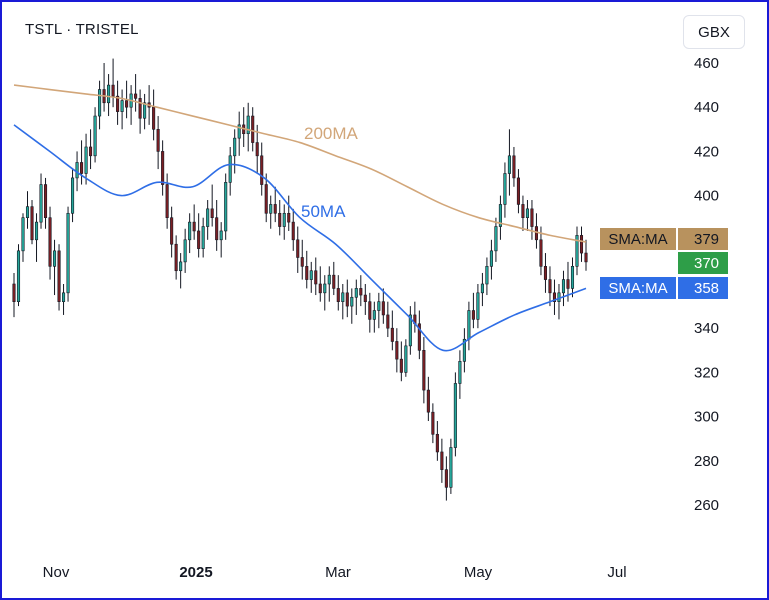  I want to click on y-tick-label: 260, so click(706, 505).